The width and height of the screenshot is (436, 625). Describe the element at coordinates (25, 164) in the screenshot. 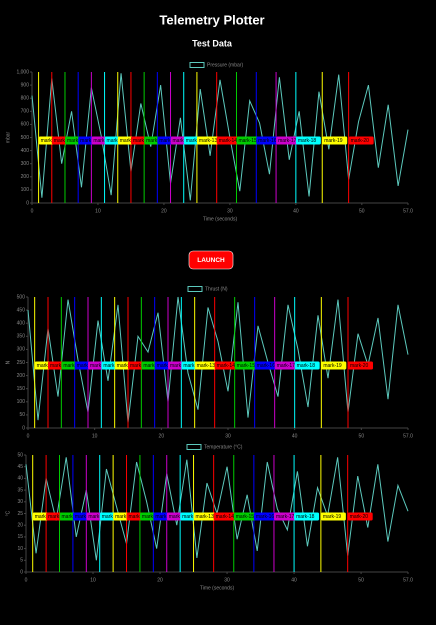

I see `y-tick-label: 300` at that location.